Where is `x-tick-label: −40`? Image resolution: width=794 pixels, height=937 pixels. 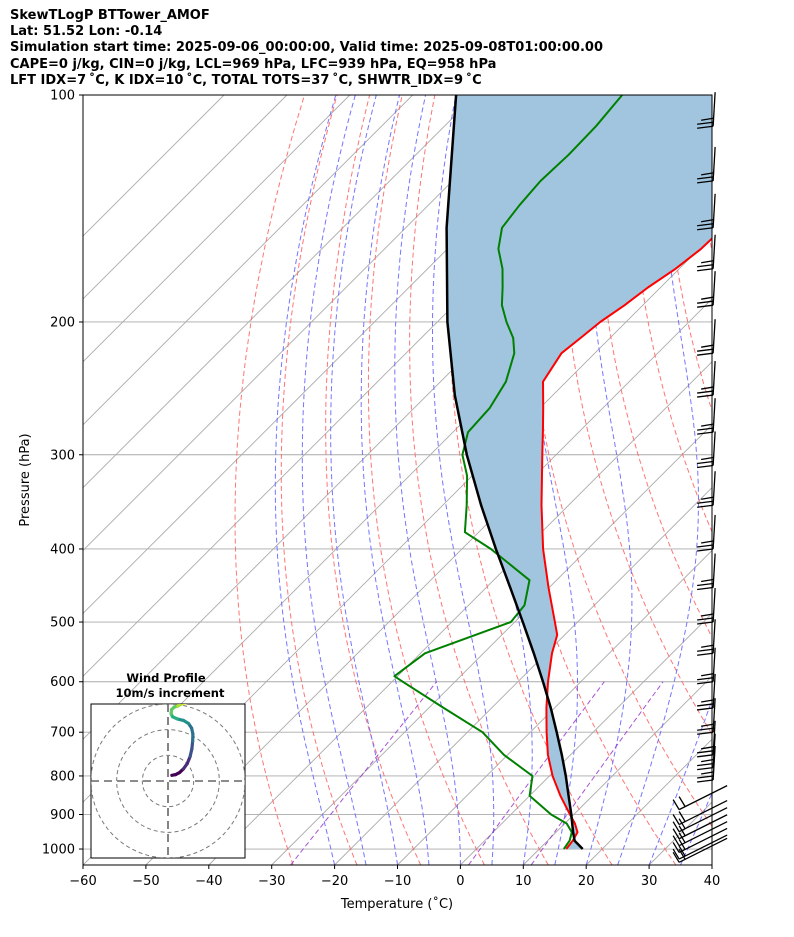
x-tick-label: −40 is located at coordinates (208, 881).